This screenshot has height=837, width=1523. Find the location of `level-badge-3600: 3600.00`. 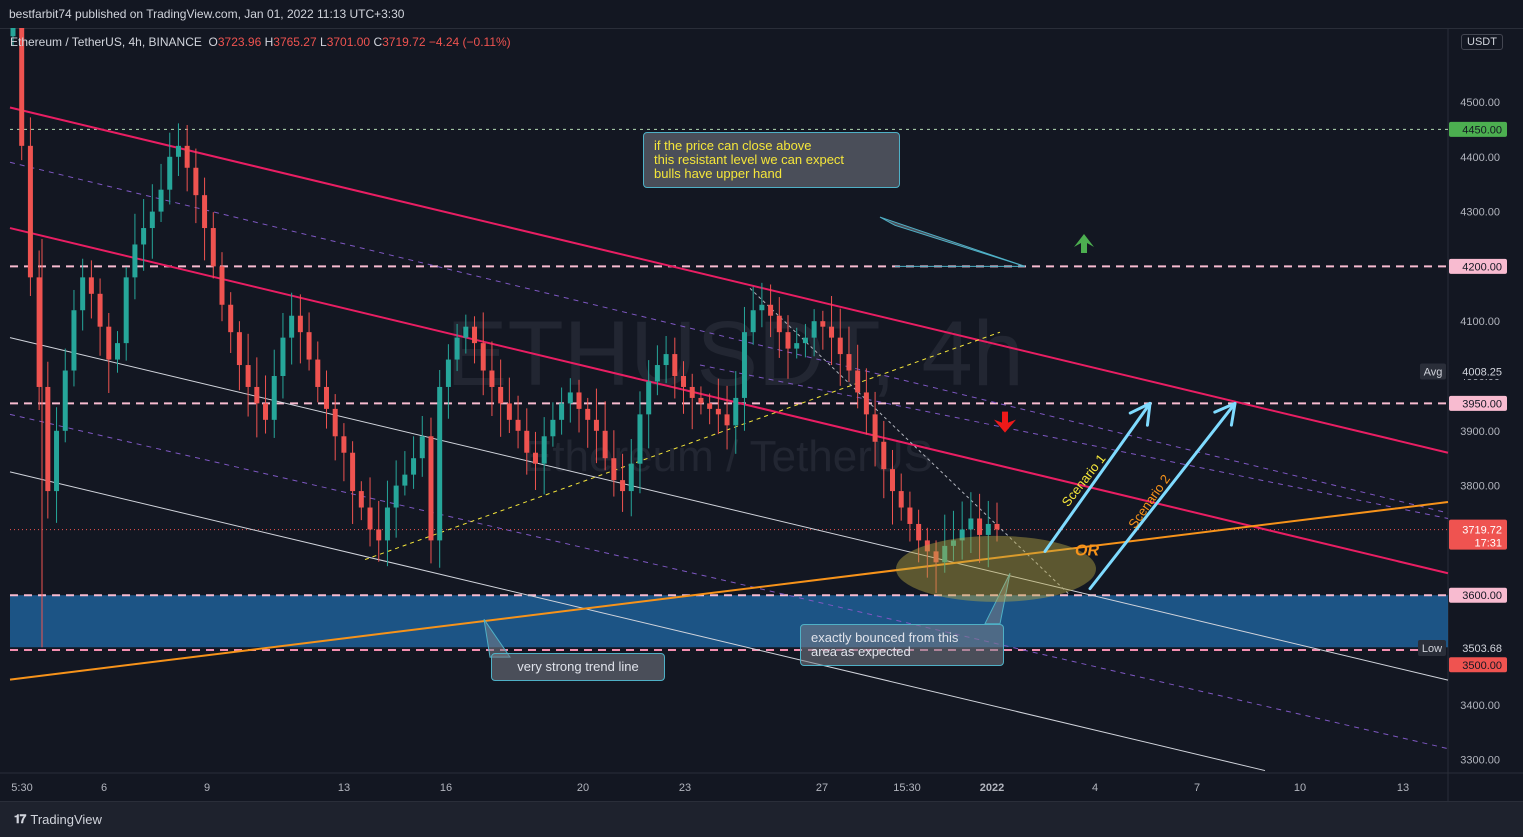

level-badge-3600: 3600.00 is located at coordinates (1478, 595).